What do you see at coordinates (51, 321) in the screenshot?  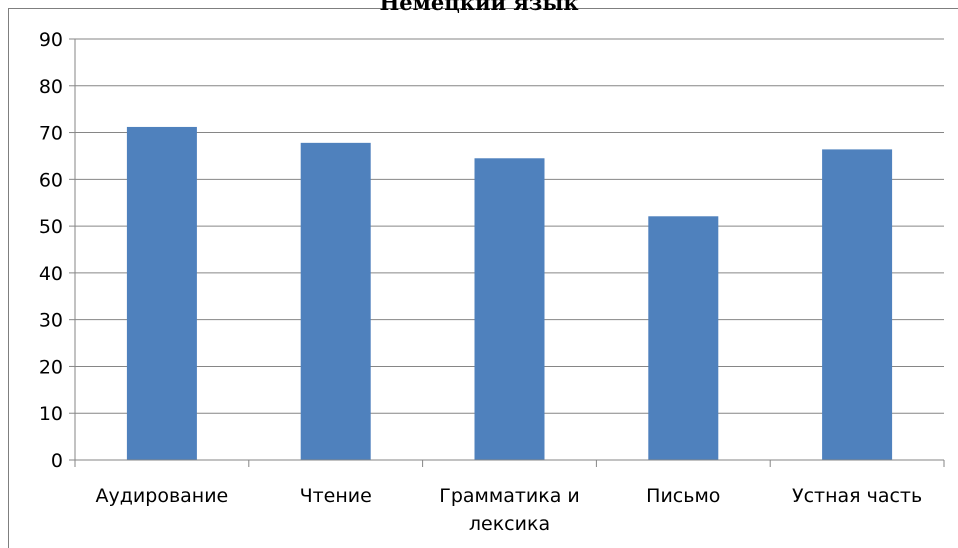 I see `y-tick-label: 30` at bounding box center [51, 321].